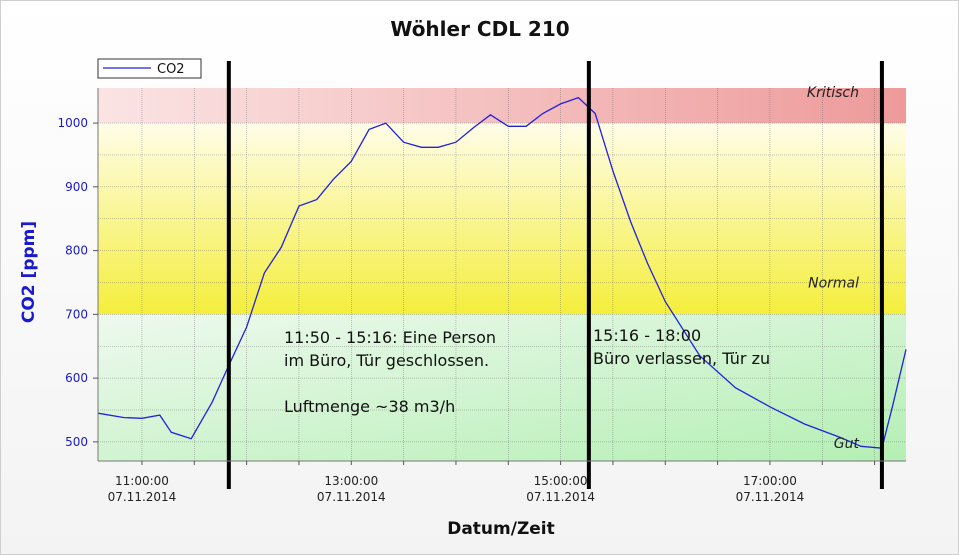 The height and width of the screenshot is (555, 959). What do you see at coordinates (847, 444) in the screenshot?
I see `zone-label-gut: Gut` at bounding box center [847, 444].